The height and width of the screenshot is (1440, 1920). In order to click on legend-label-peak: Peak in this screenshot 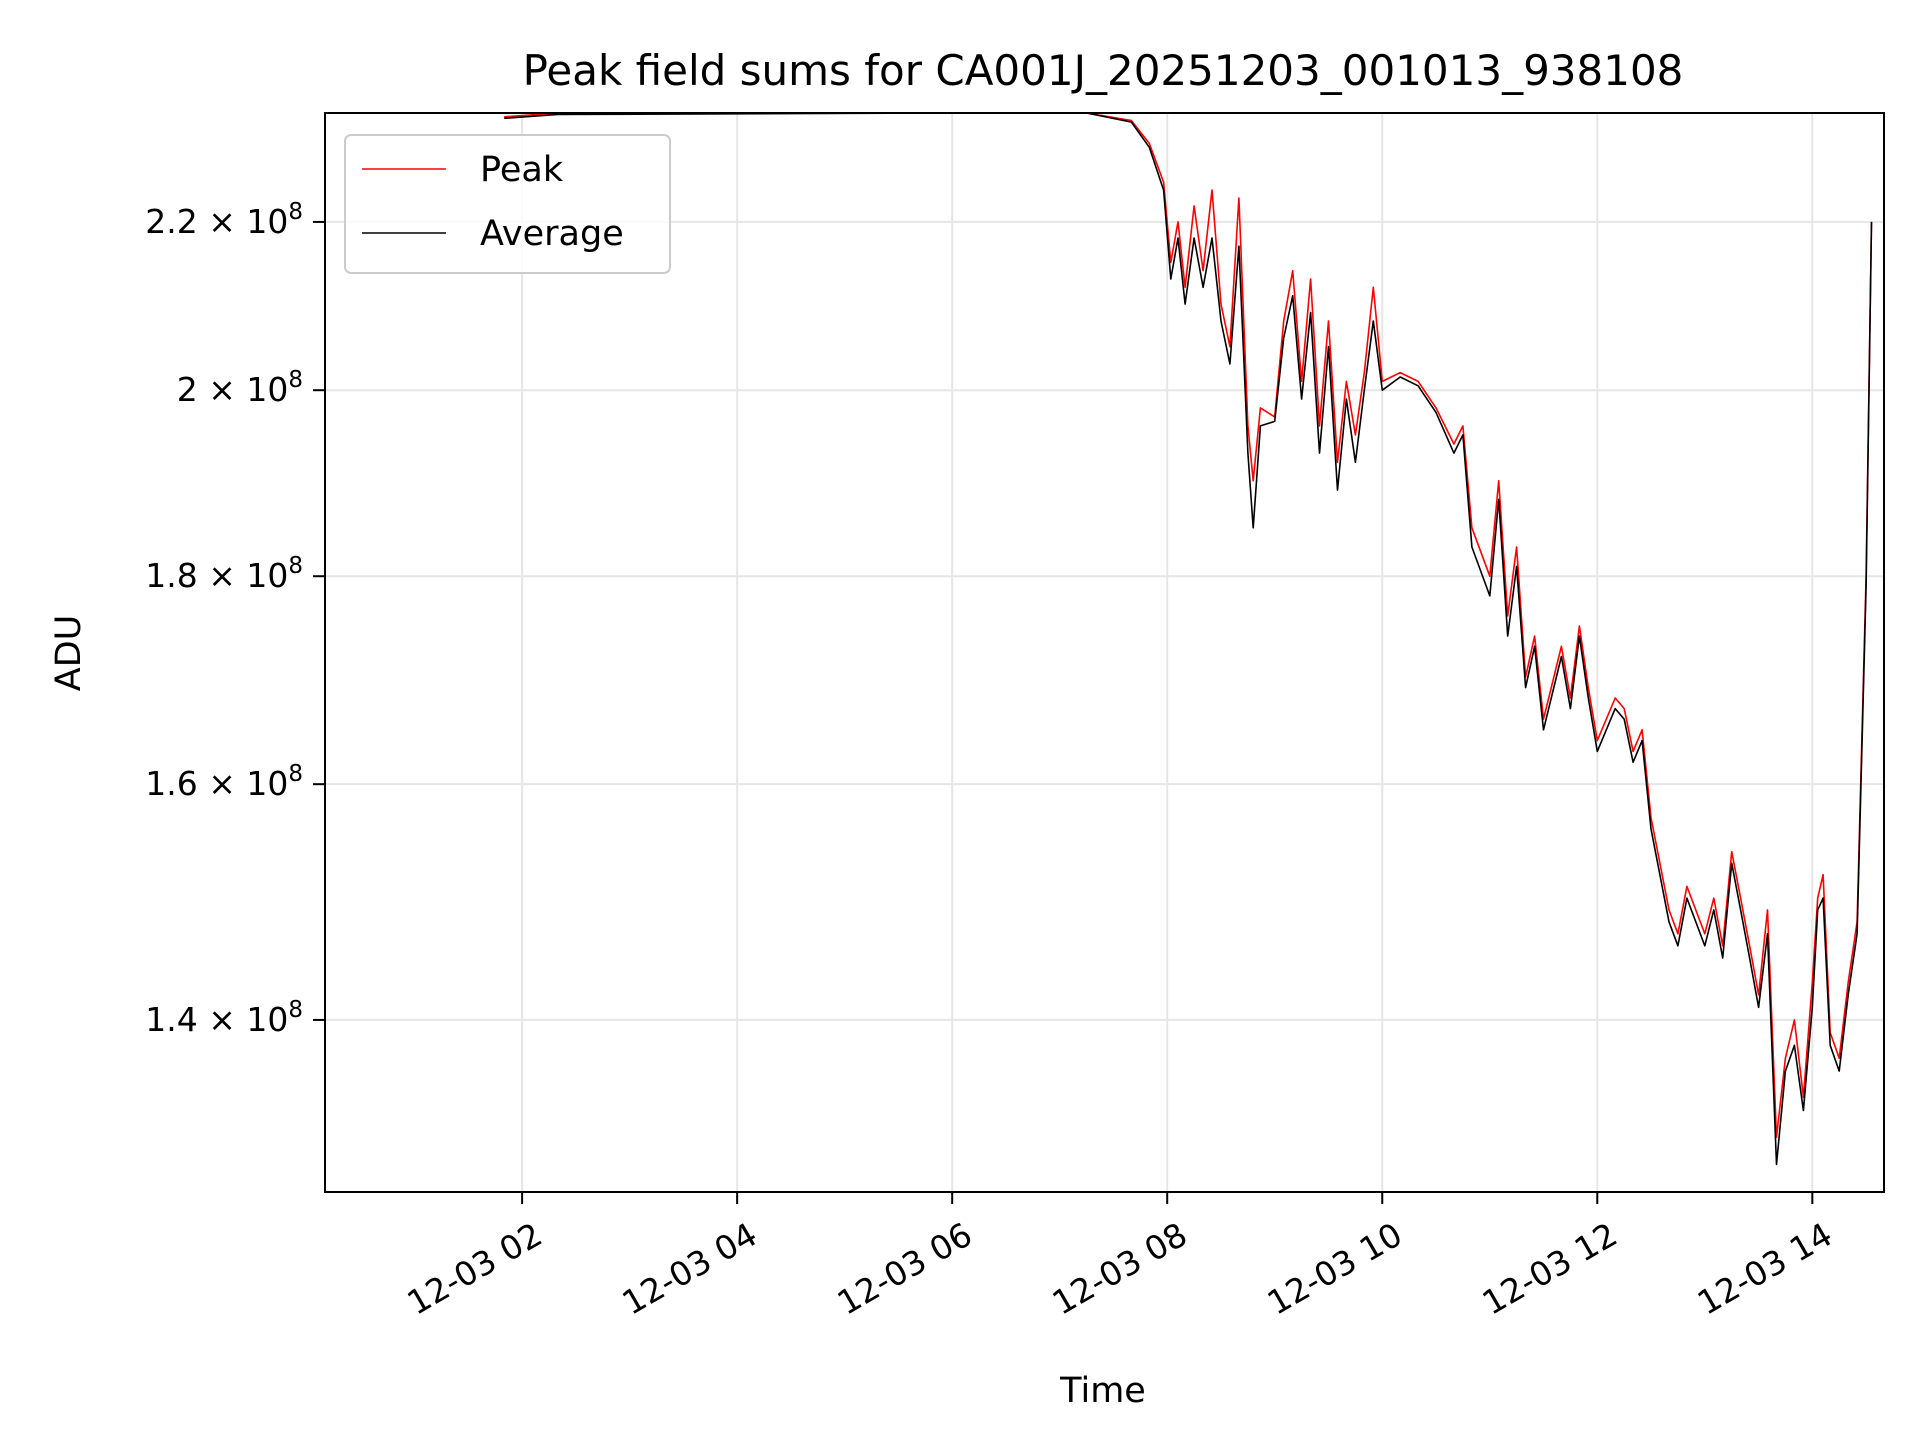, I will do `click(522, 170)`.